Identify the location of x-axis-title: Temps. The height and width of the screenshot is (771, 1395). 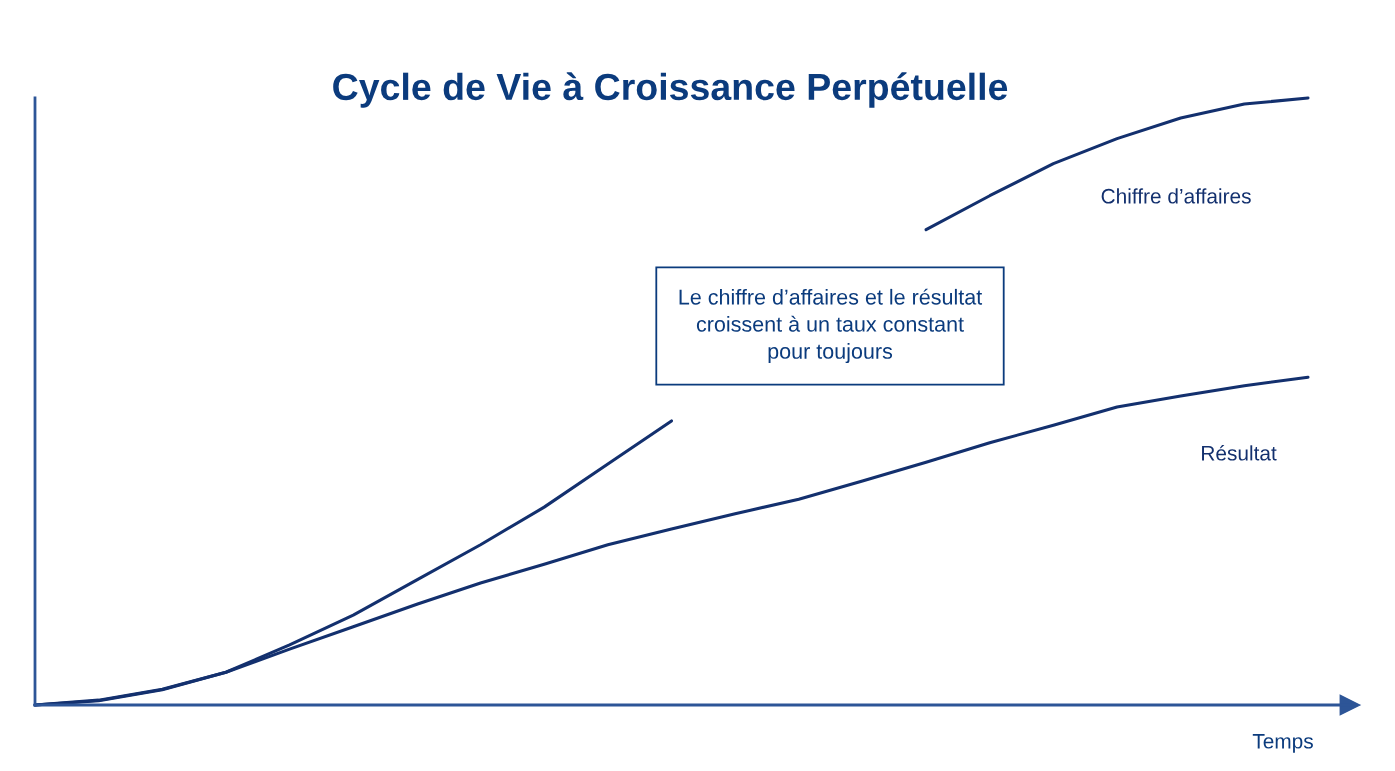
(1282, 743).